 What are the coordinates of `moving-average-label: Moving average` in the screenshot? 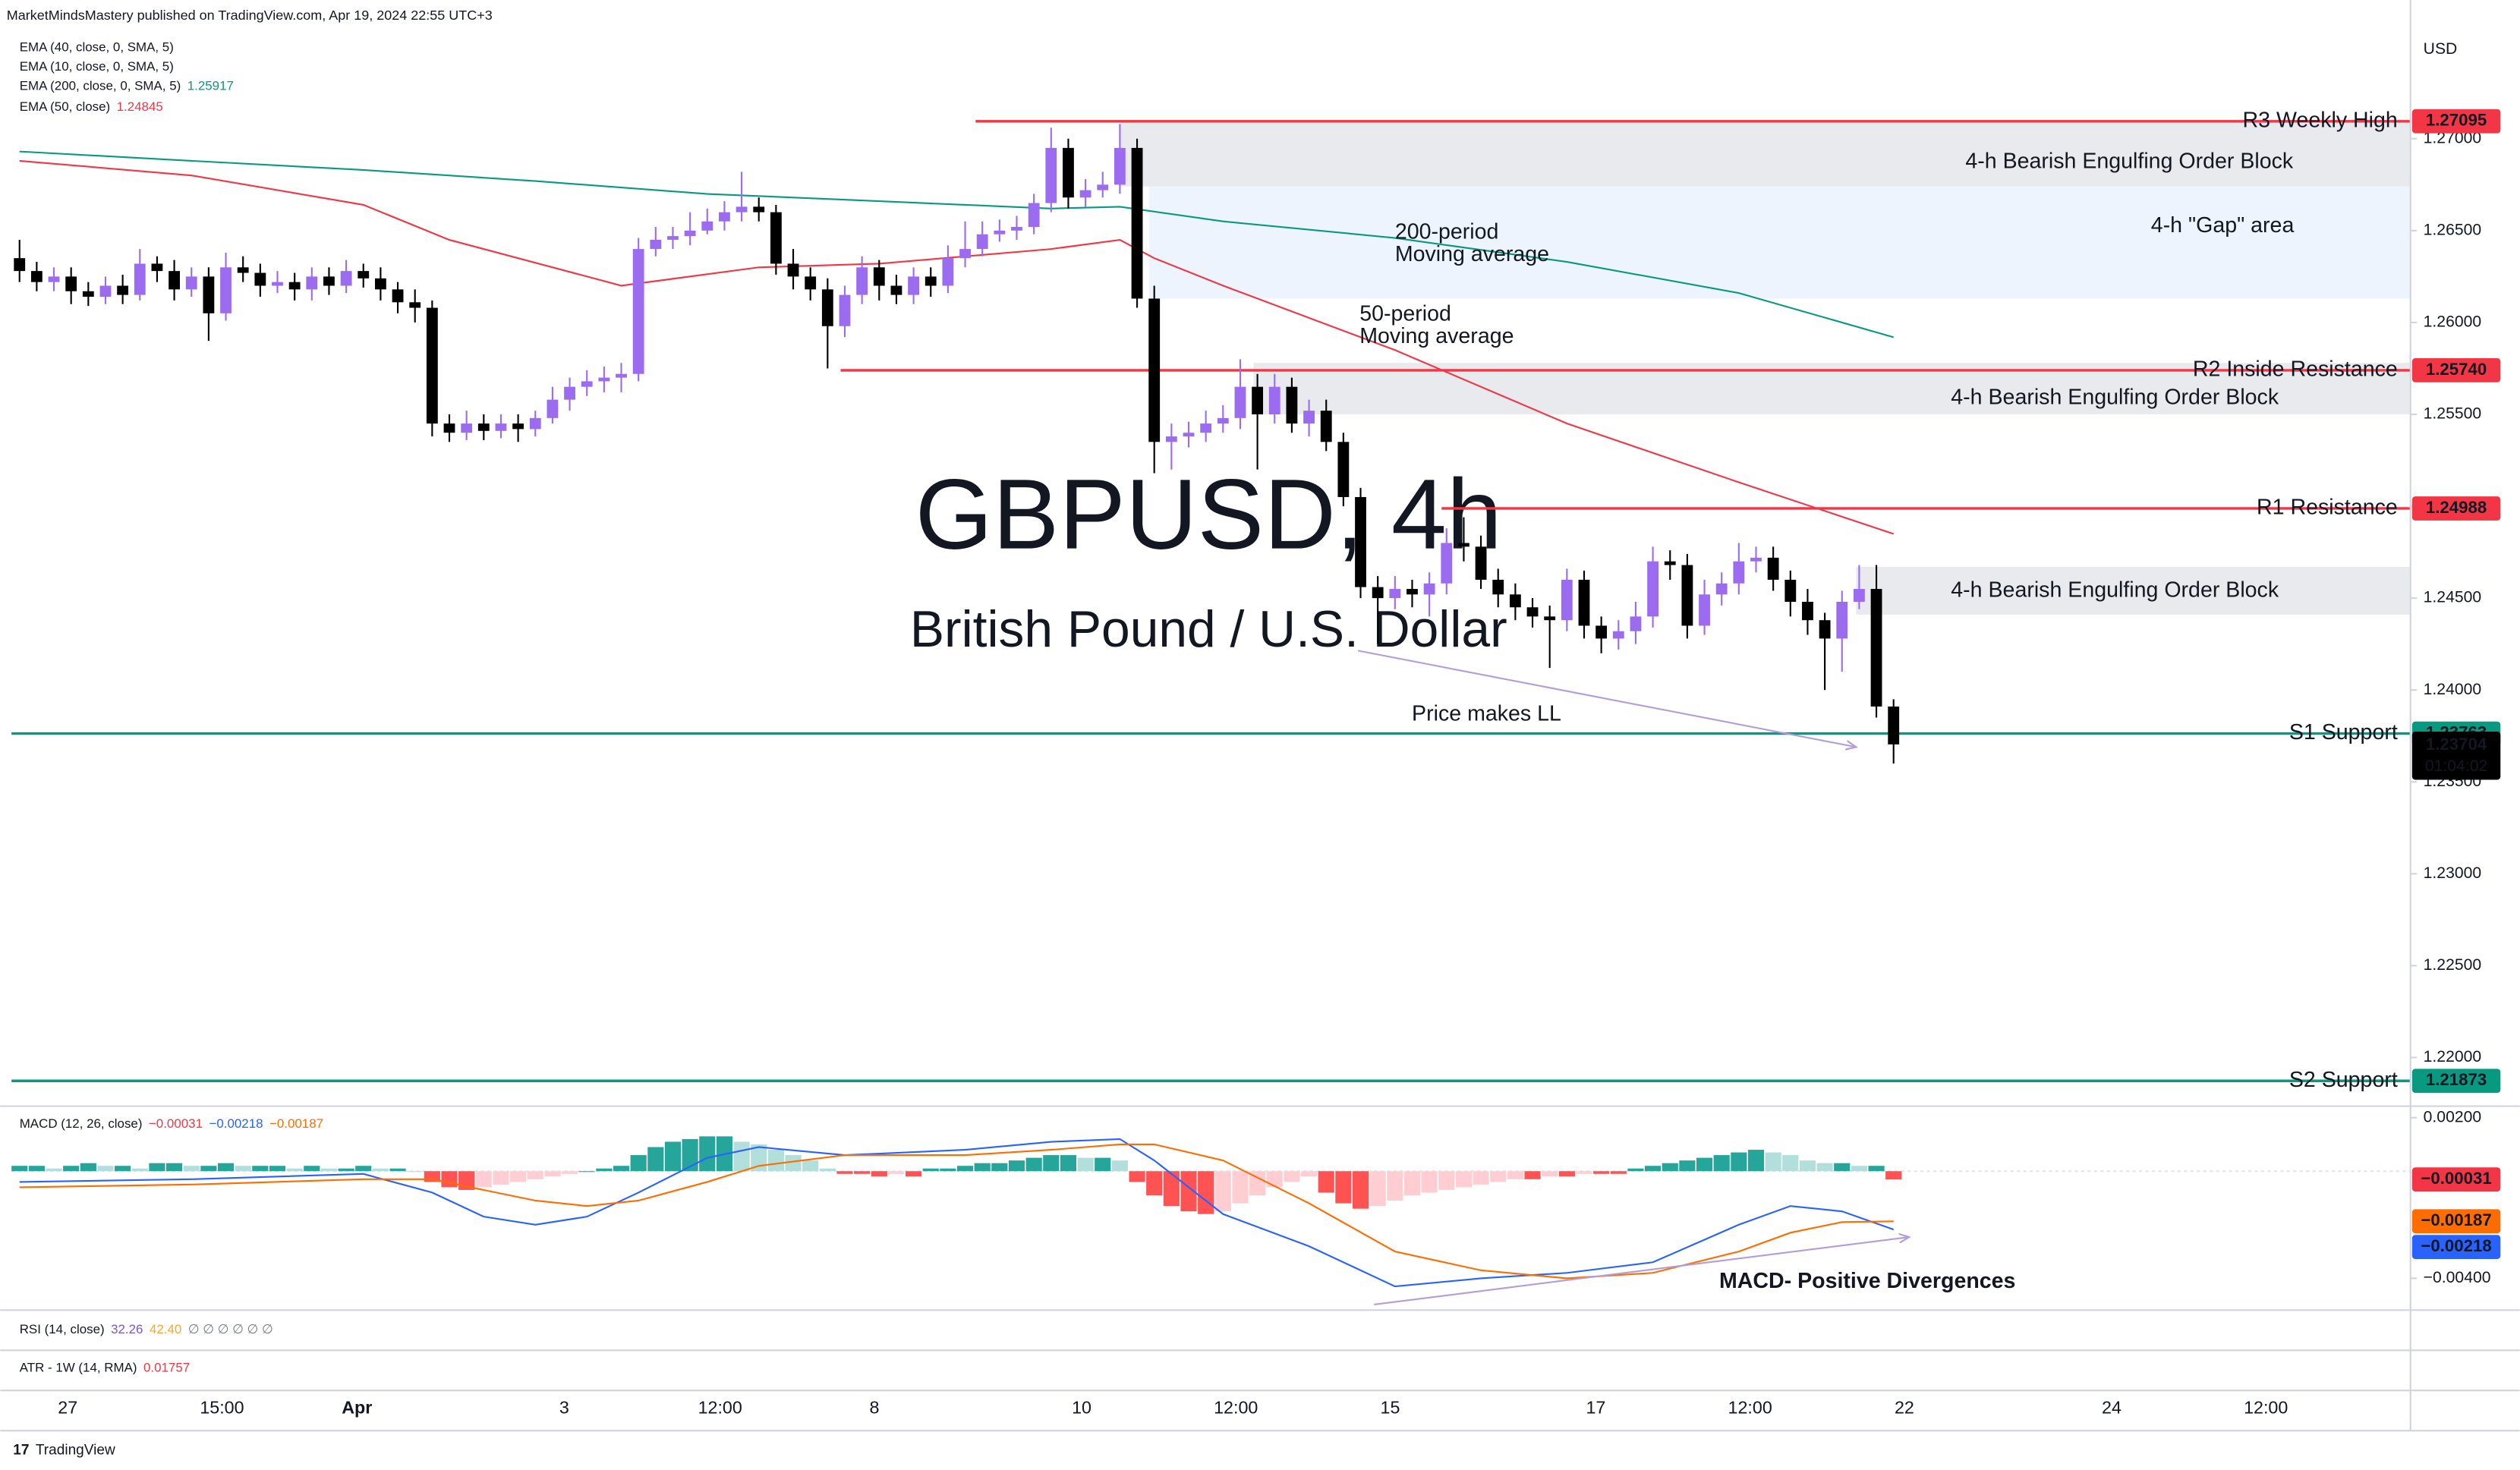 It's located at (1472, 254).